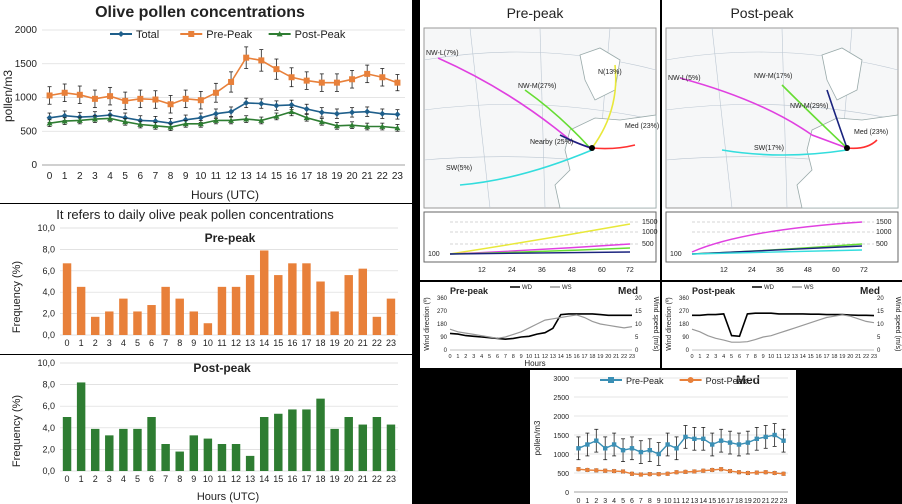 The height and width of the screenshot is (504, 902). What do you see at coordinates (536, 13) in the screenshot?
I see `map-title: Pre-peak` at bounding box center [536, 13].